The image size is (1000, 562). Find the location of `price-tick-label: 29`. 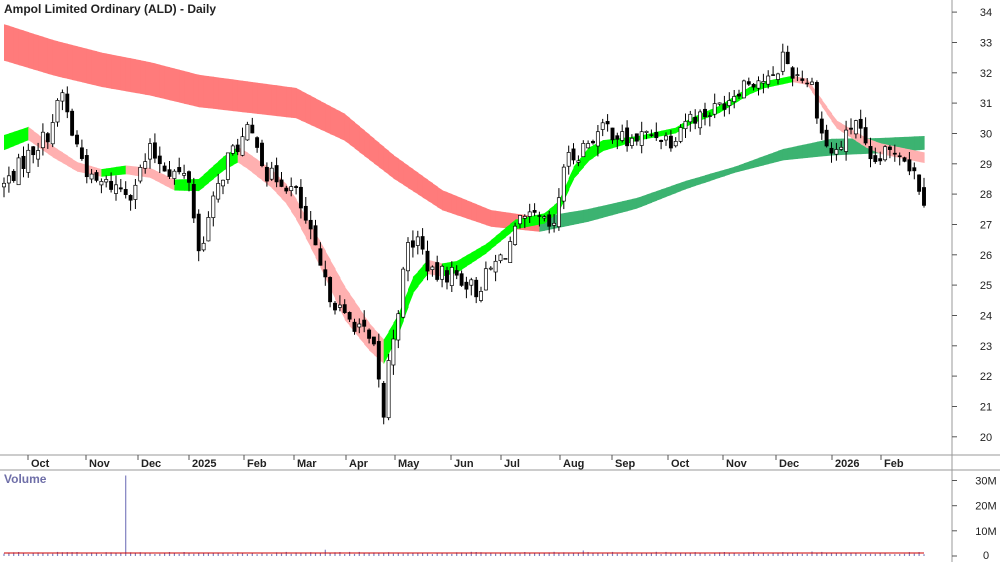

price-tick-label: 29 is located at coordinates (986, 165).